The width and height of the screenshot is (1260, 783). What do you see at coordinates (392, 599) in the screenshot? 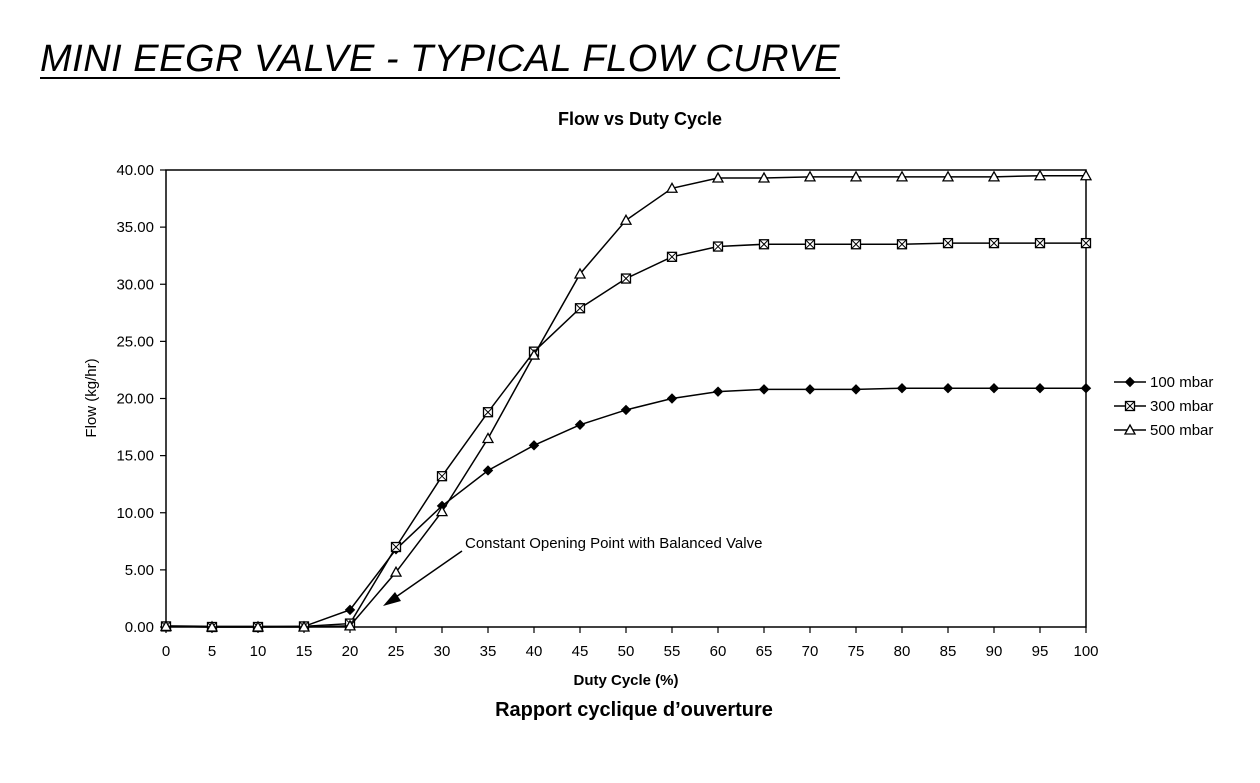
I see `annotation-arrowhead` at bounding box center [392, 599].